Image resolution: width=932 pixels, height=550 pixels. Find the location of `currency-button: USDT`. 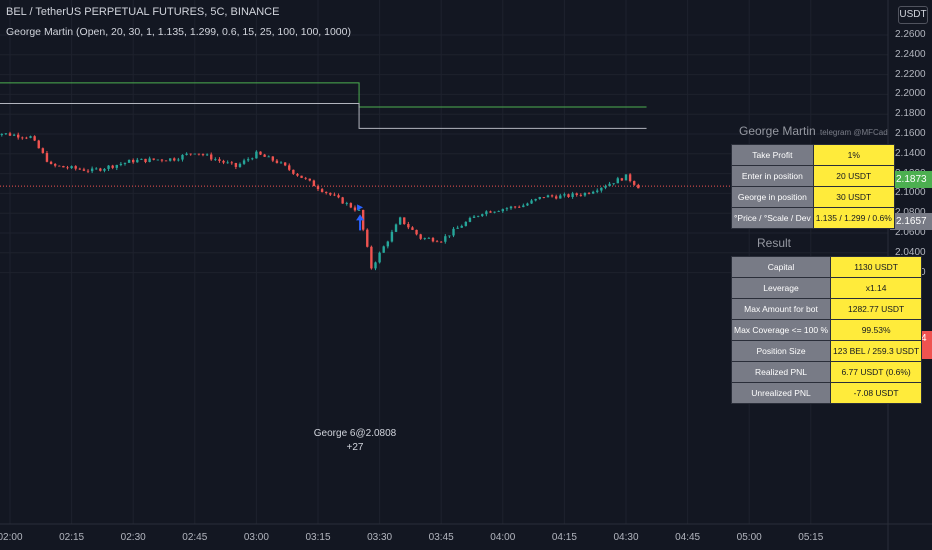

currency-button: USDT is located at coordinates (913, 15).